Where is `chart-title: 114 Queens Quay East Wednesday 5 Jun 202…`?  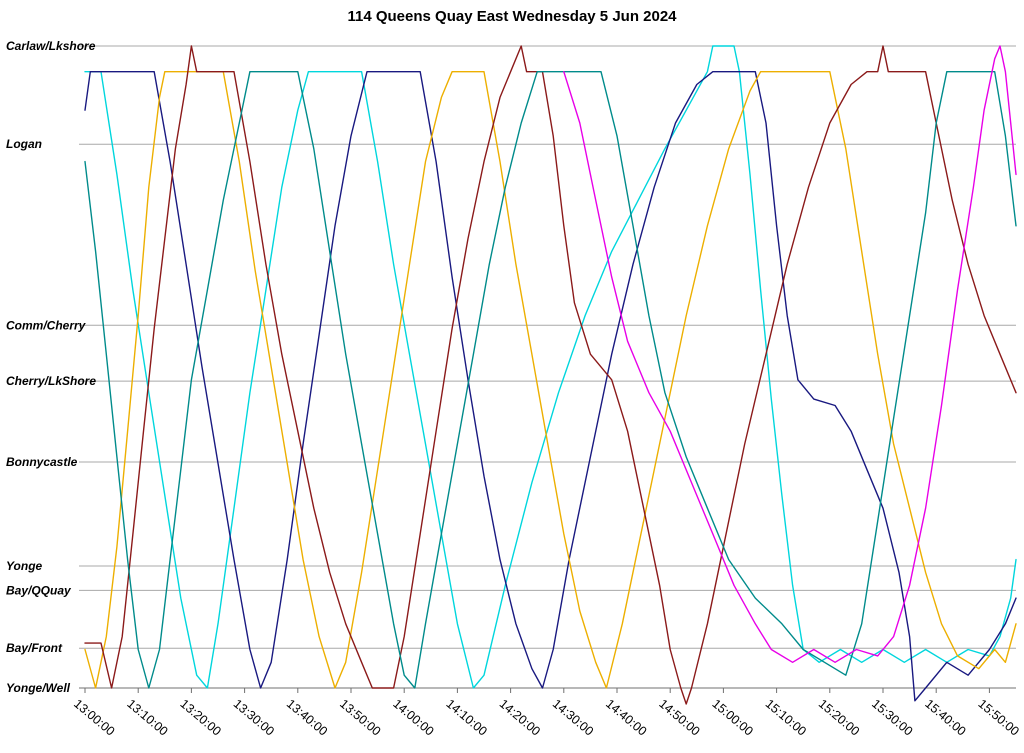
chart-title: 114 Queens Quay East Wednesday 5 Jun 202… is located at coordinates (512, 16).